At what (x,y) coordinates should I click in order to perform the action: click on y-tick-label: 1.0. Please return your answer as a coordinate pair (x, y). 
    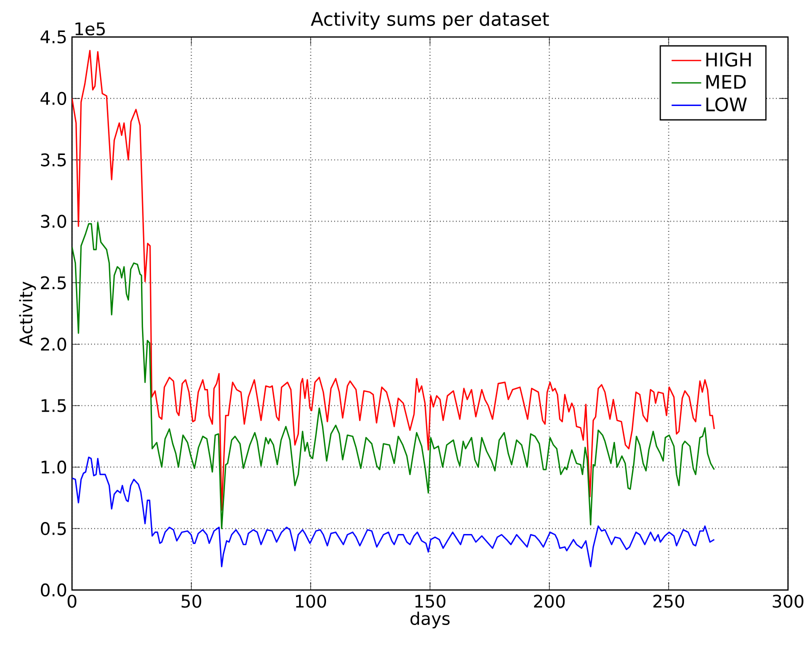
    Looking at the image, I should click on (54, 467).